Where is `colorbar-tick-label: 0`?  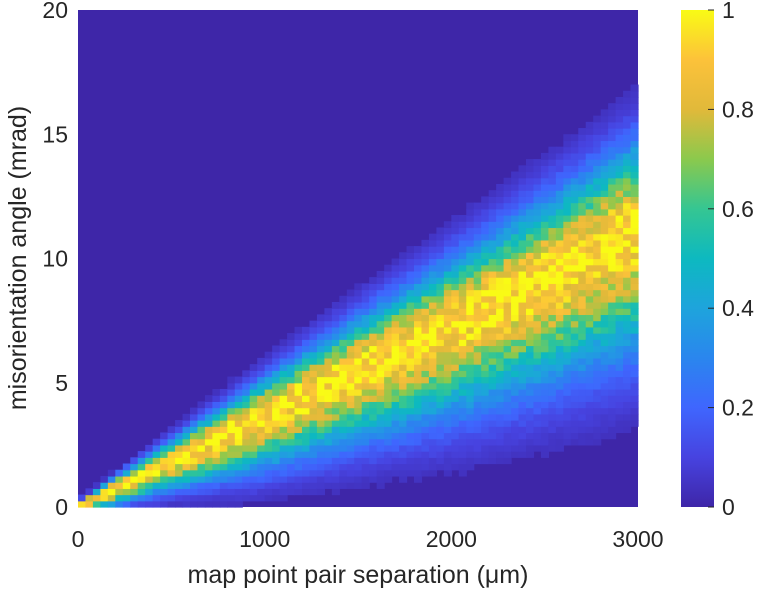
colorbar-tick-label: 0 is located at coordinates (728, 507).